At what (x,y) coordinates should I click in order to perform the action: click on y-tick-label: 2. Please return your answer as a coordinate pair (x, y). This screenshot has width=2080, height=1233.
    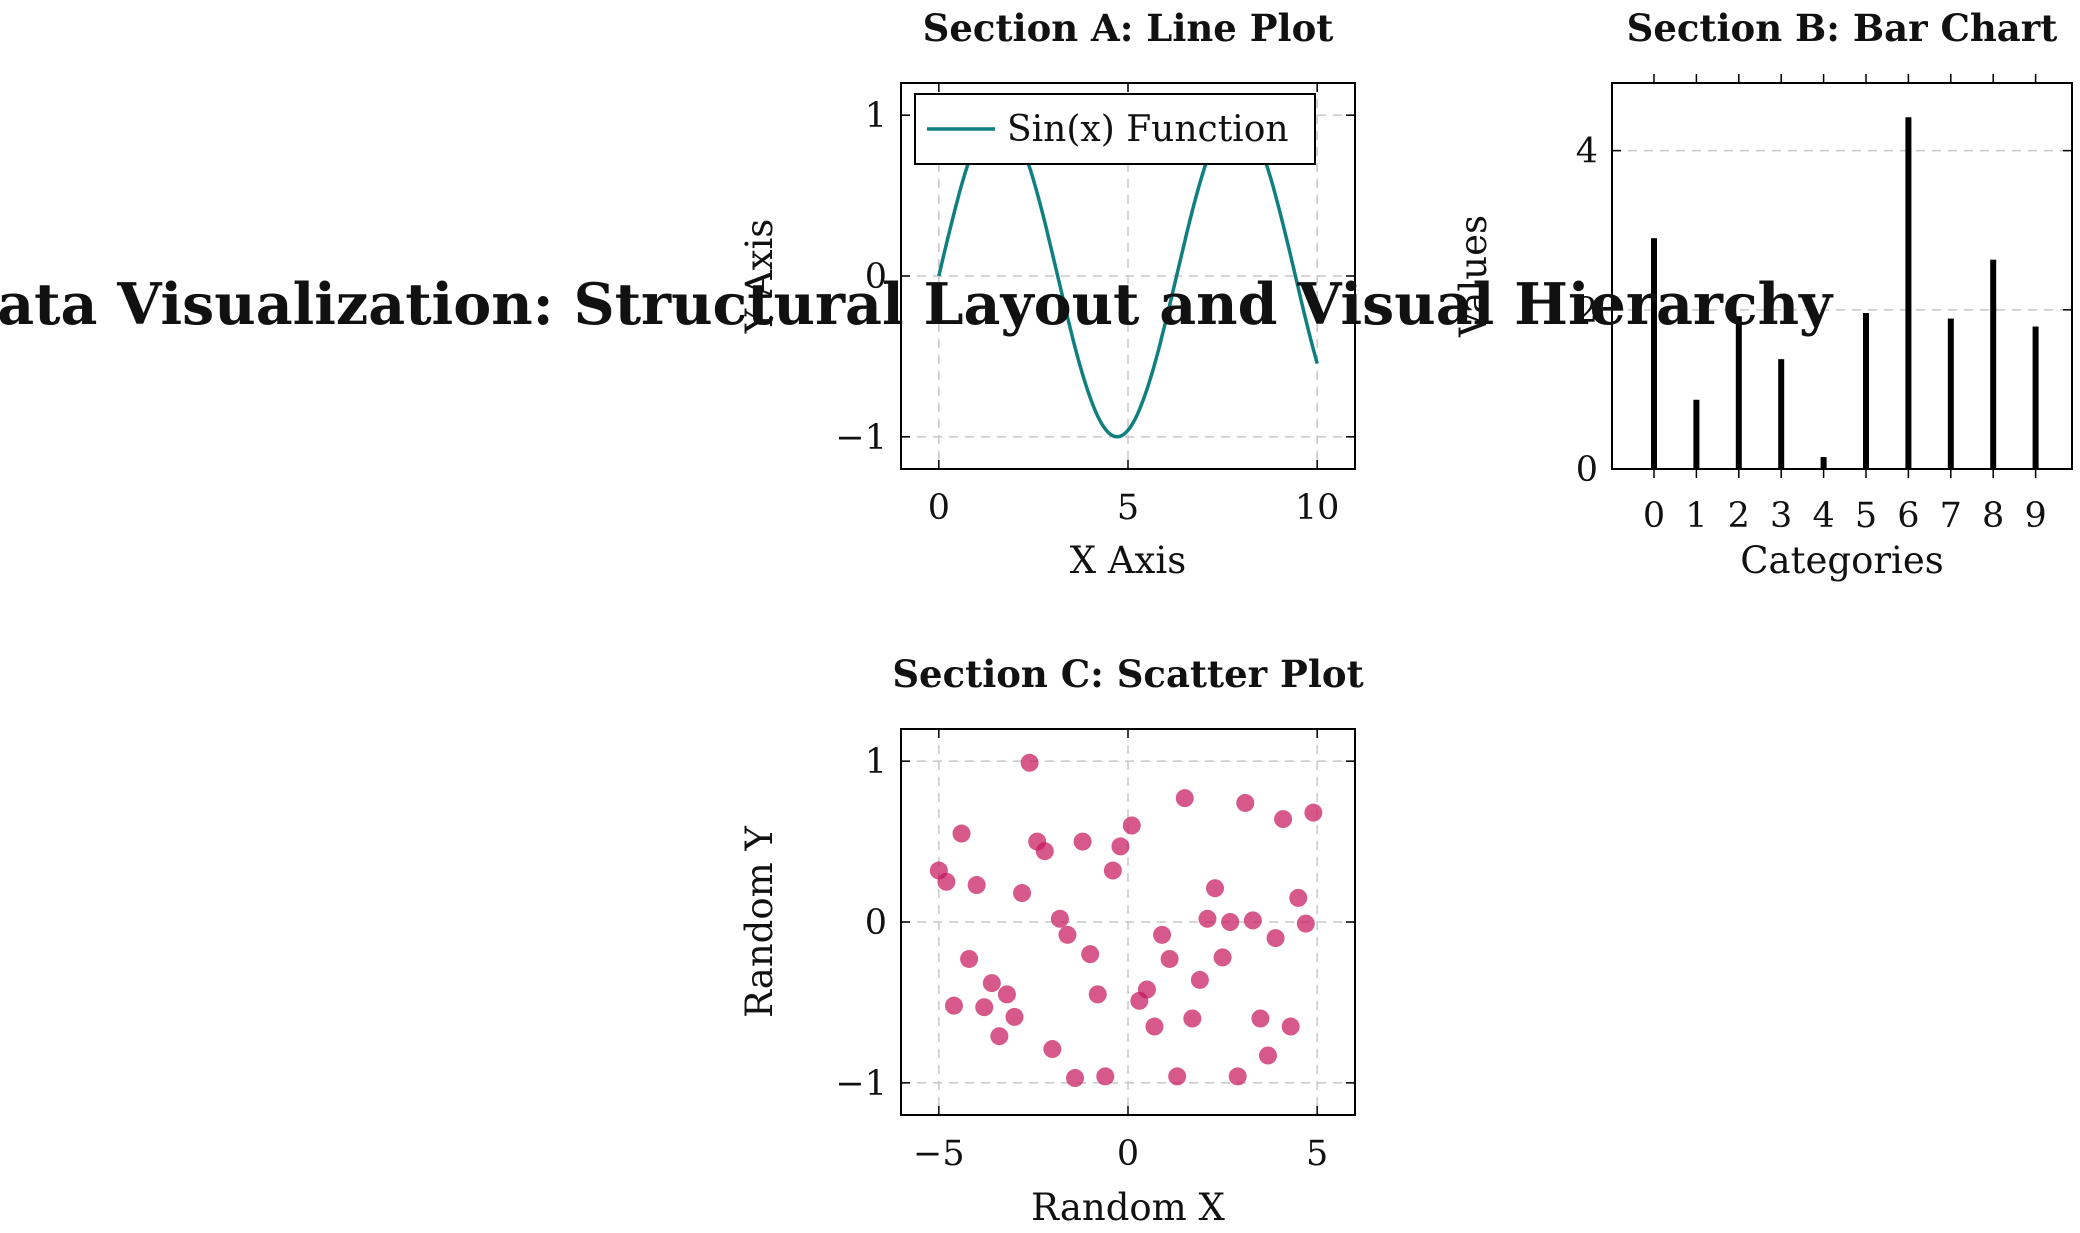
    Looking at the image, I should click on (1587, 311).